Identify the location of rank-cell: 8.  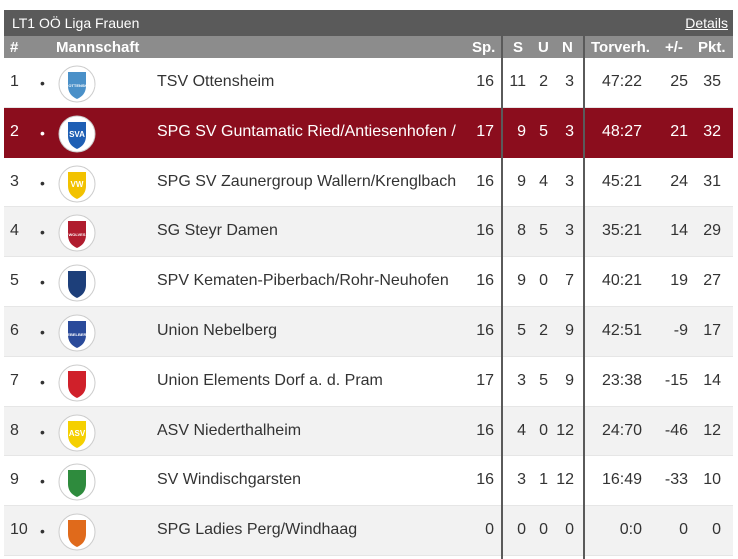
(14, 430).